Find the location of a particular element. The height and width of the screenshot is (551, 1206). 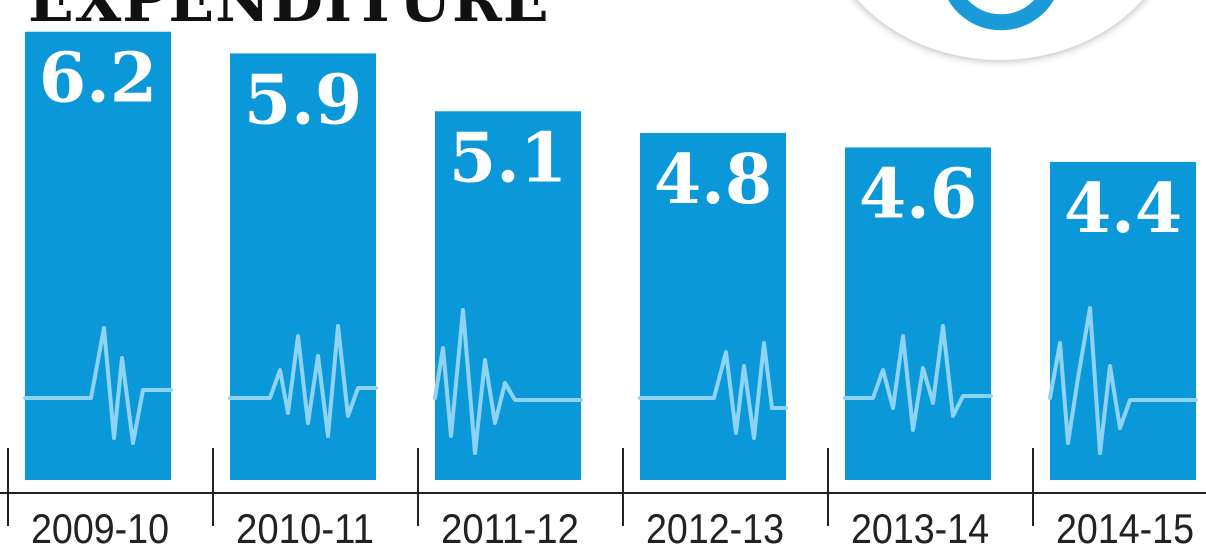

data-label: 5.9 is located at coordinates (303, 100).